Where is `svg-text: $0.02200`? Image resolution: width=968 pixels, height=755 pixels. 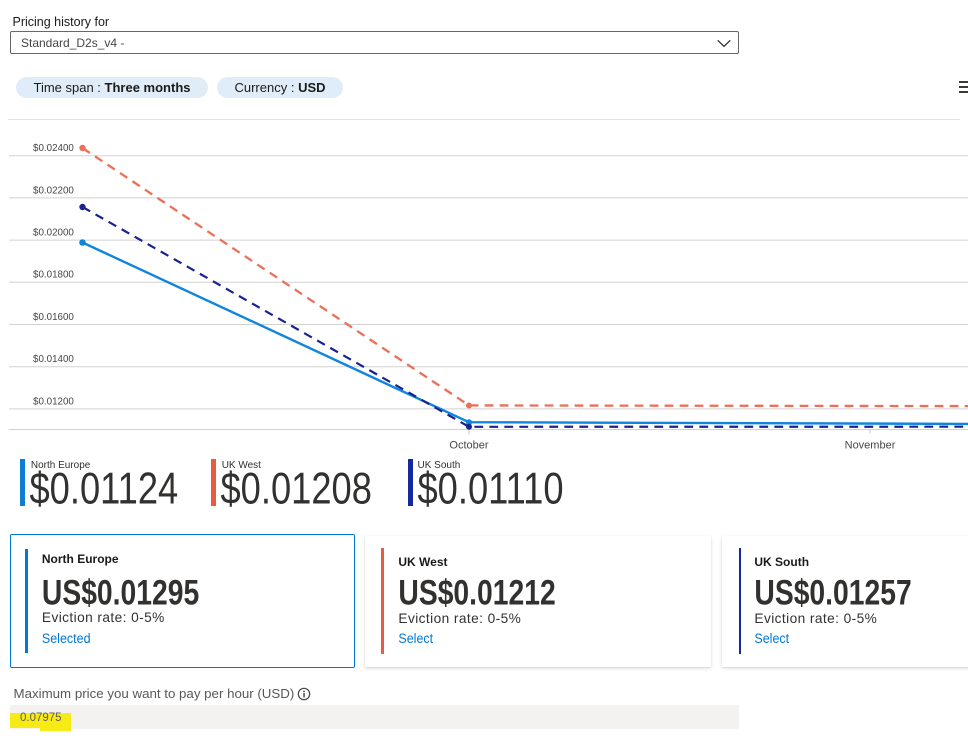
svg-text: $0.02200 is located at coordinates (53, 190).